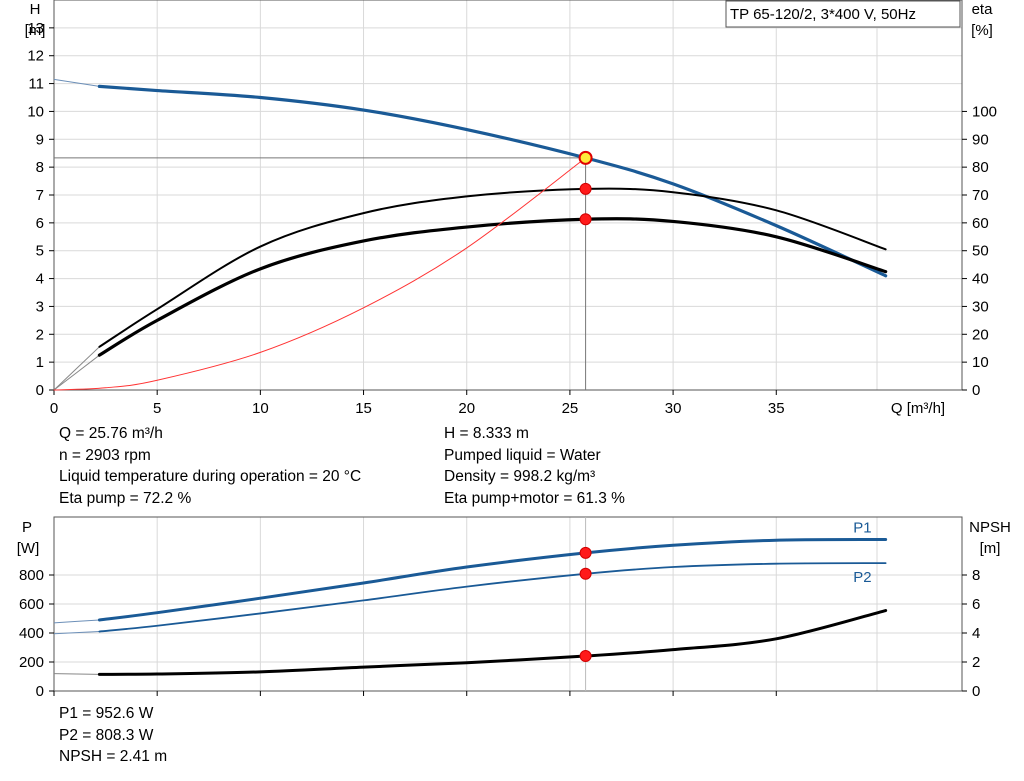 The height and width of the screenshot is (781, 1024). Describe the element at coordinates (980, 306) in the screenshot. I see `top-ytick-right-label: 30` at that location.